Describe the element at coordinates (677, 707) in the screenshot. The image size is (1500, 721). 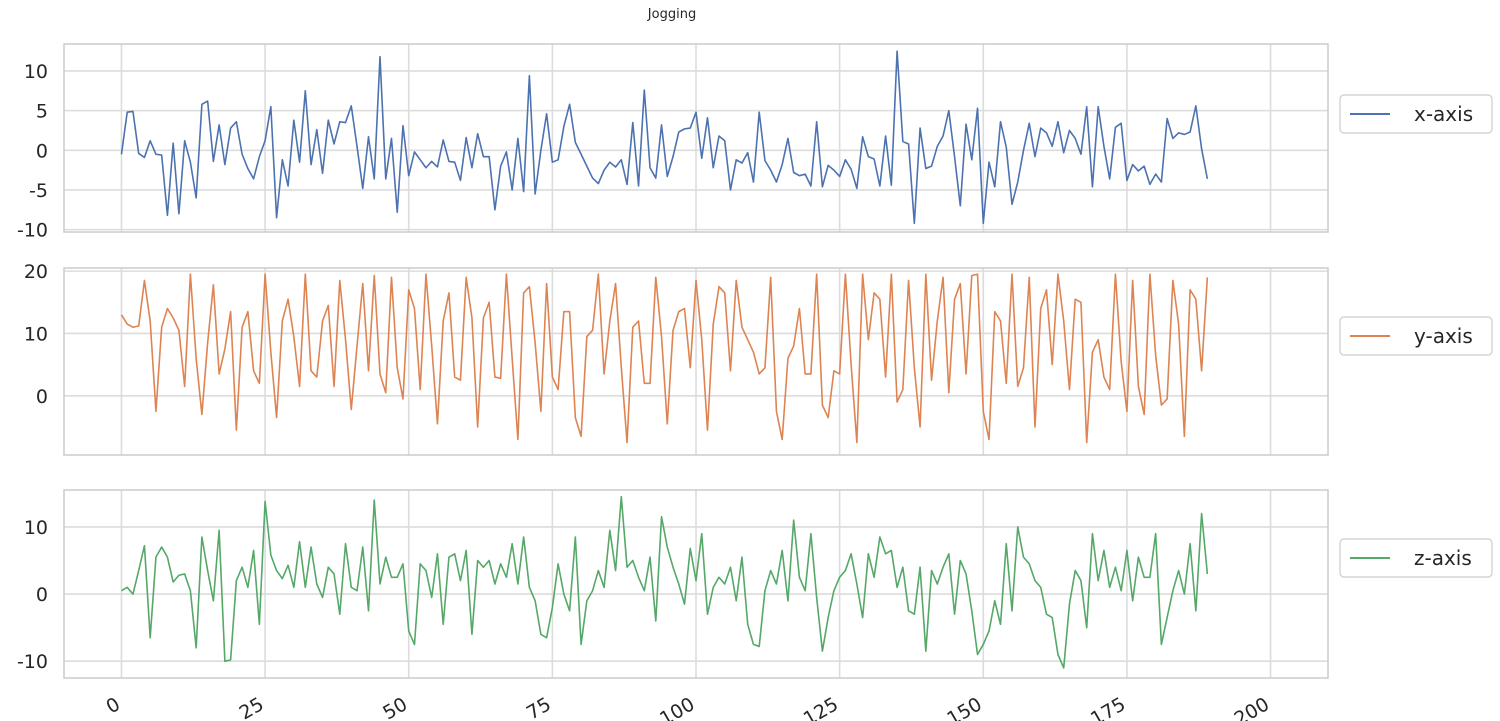
I see `x-tick-label: 100` at that location.